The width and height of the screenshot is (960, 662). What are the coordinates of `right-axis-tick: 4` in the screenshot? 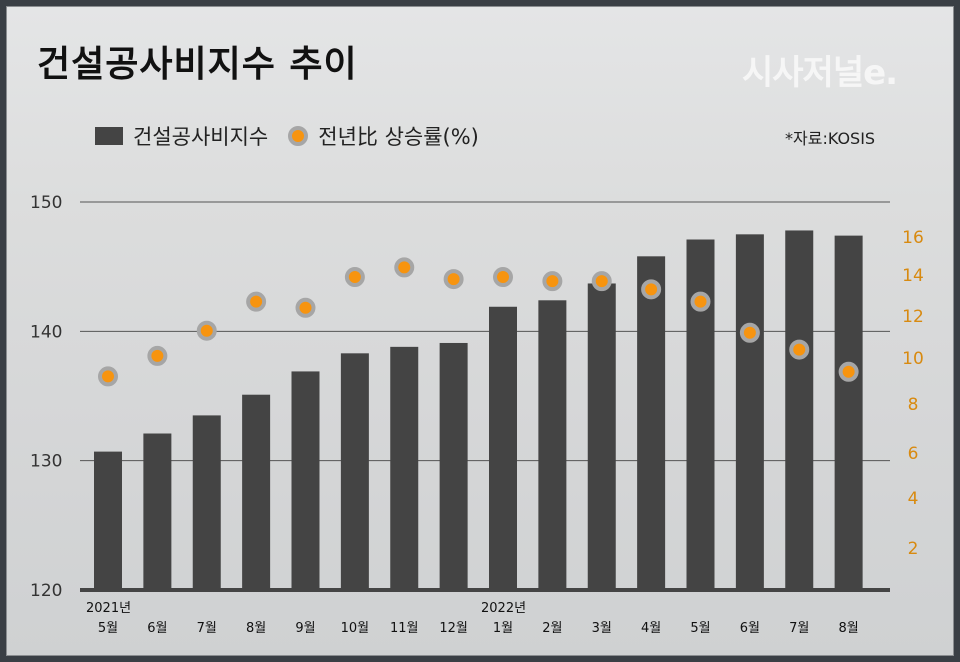 It's located at (913, 499).